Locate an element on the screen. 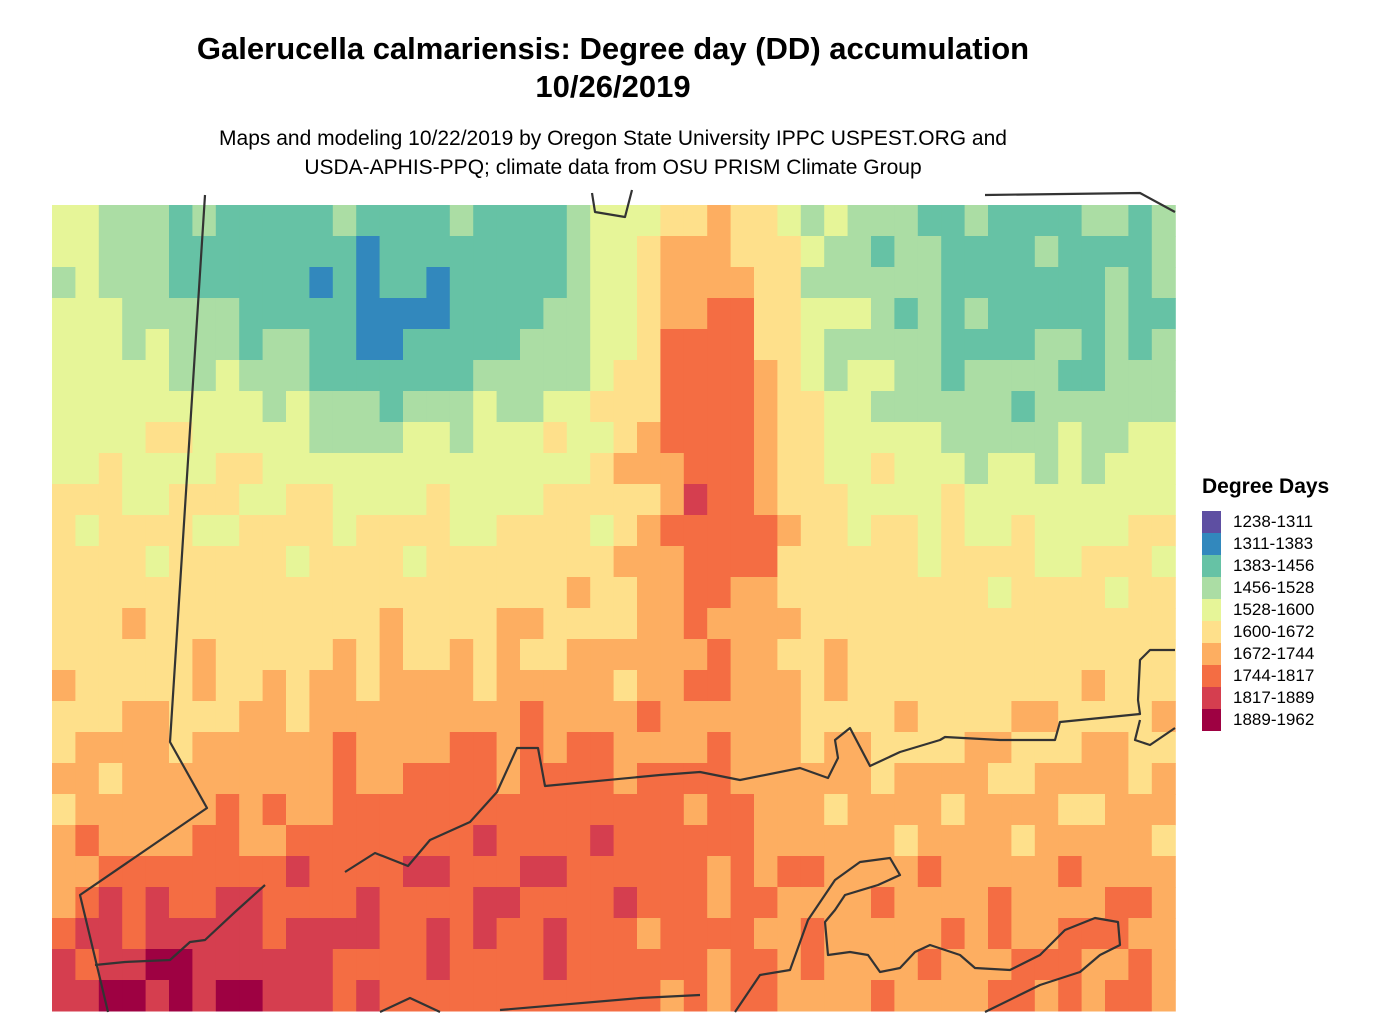 The height and width of the screenshot is (1020, 1399). legend-title: Degree Days is located at coordinates (1266, 486).